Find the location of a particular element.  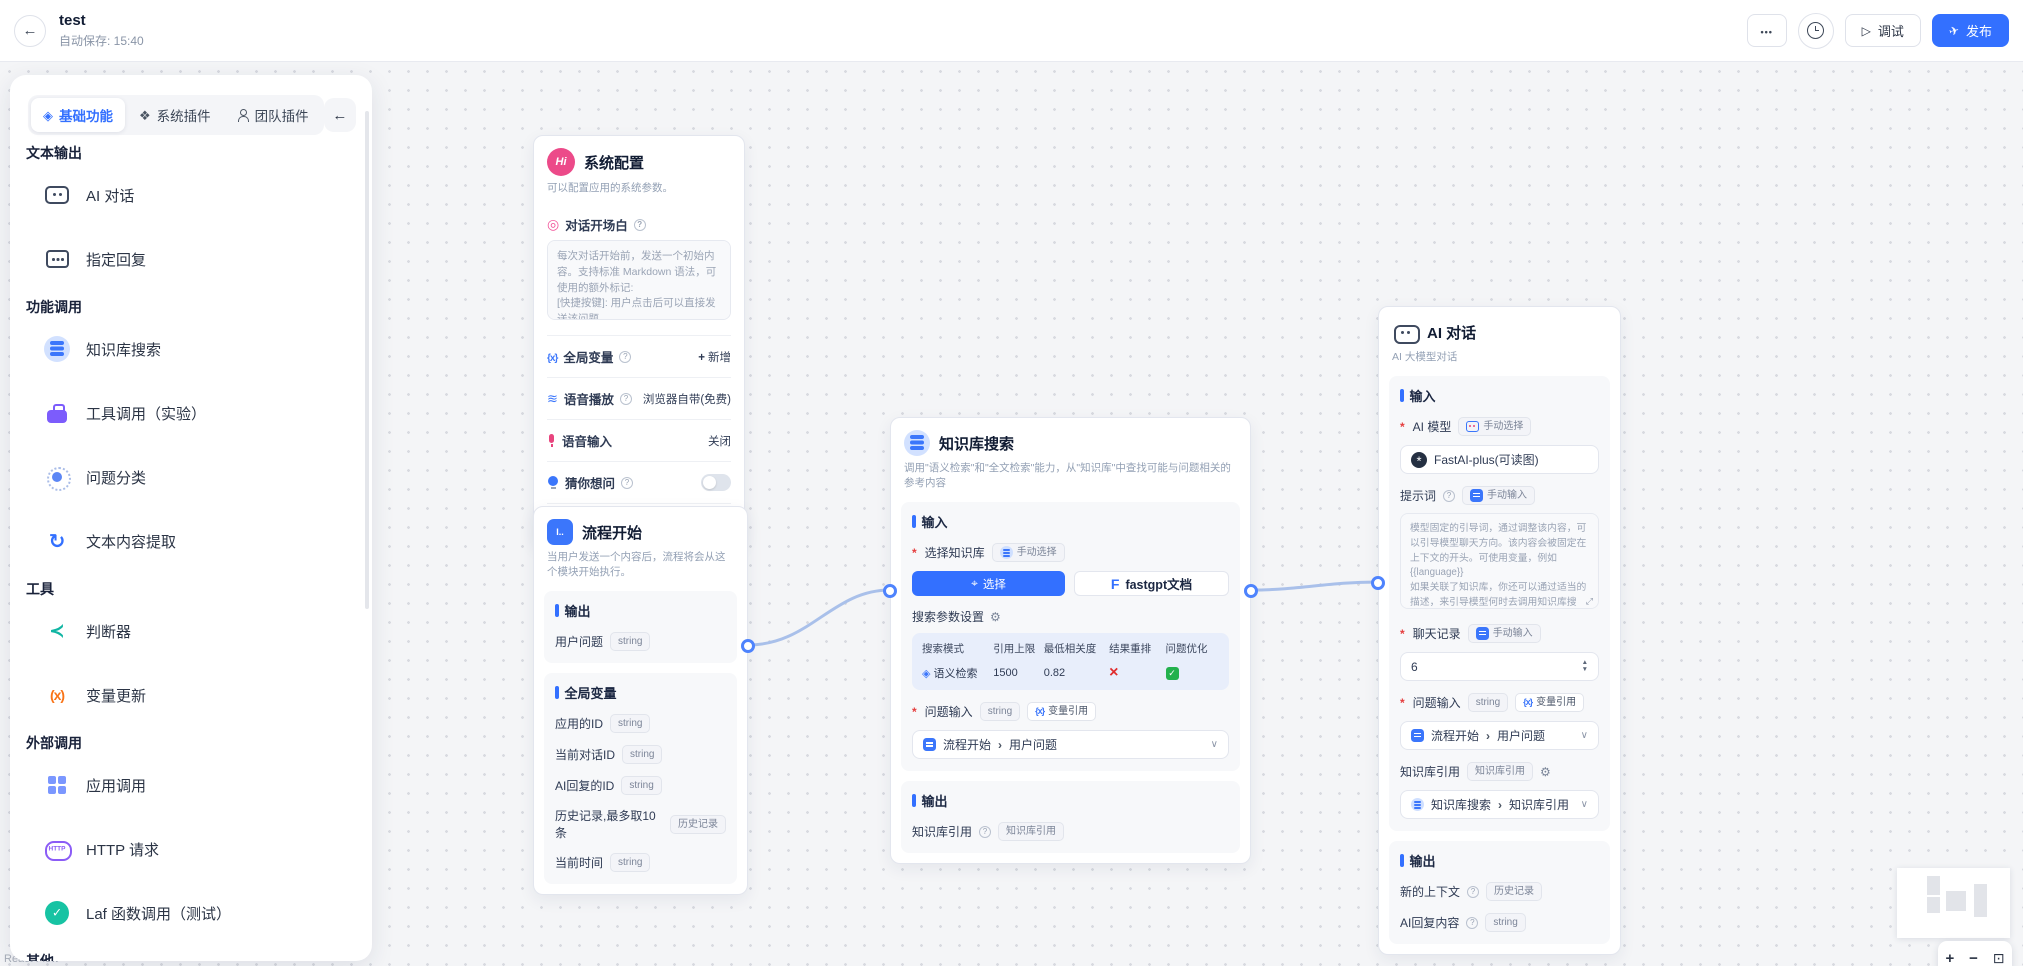

section-label: 输出 is located at coordinates (577, 612).